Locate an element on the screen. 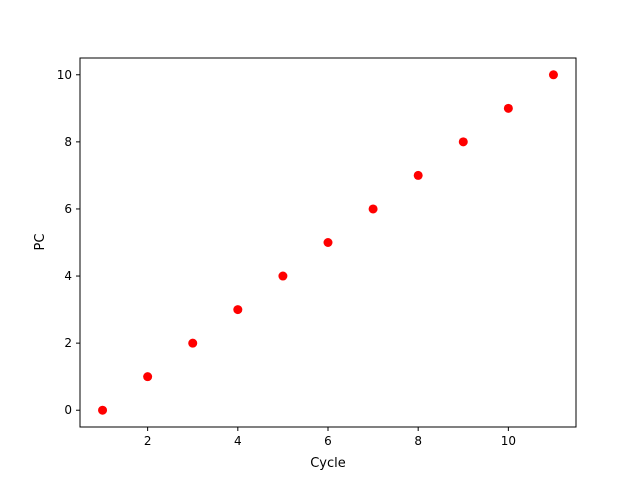 The image size is (640, 480). y-tick-label: 4 is located at coordinates (68, 276).